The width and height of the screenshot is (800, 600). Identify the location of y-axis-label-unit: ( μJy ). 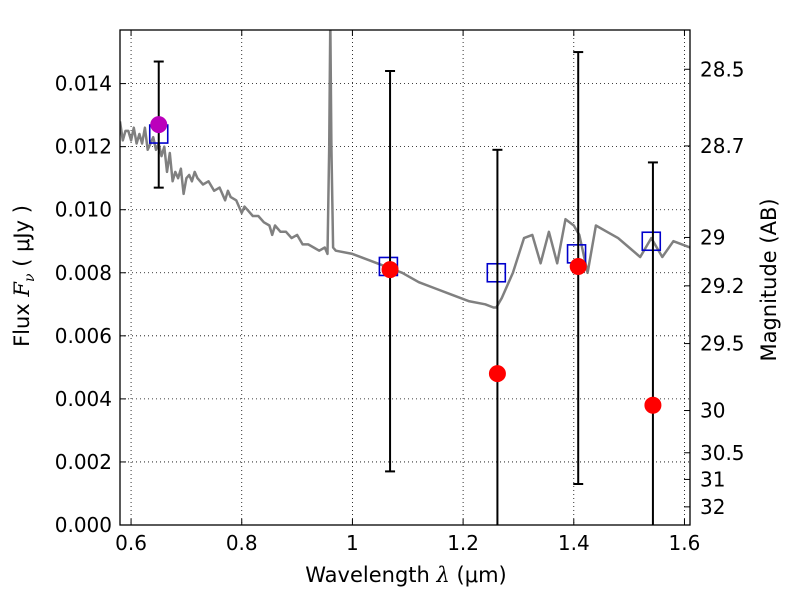
(22, 236).